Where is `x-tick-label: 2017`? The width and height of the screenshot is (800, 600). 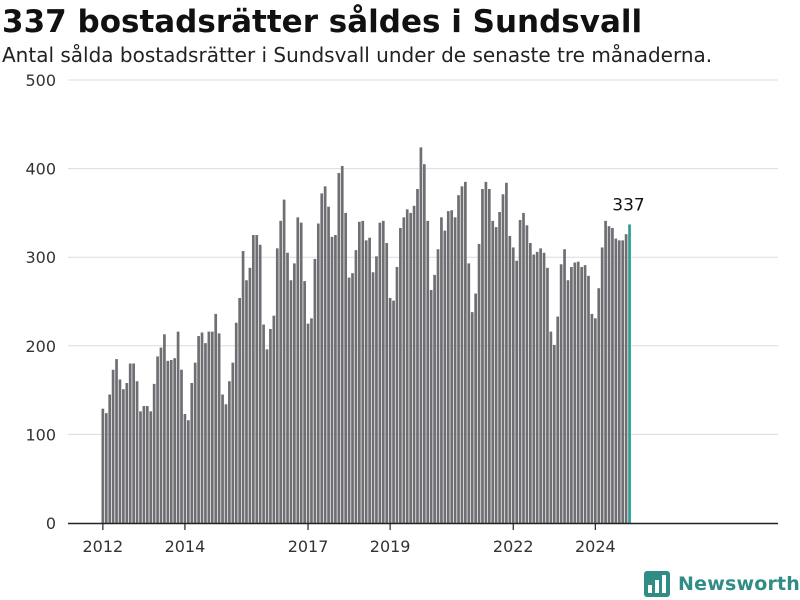
x-tick-label: 2017 is located at coordinates (308, 546).